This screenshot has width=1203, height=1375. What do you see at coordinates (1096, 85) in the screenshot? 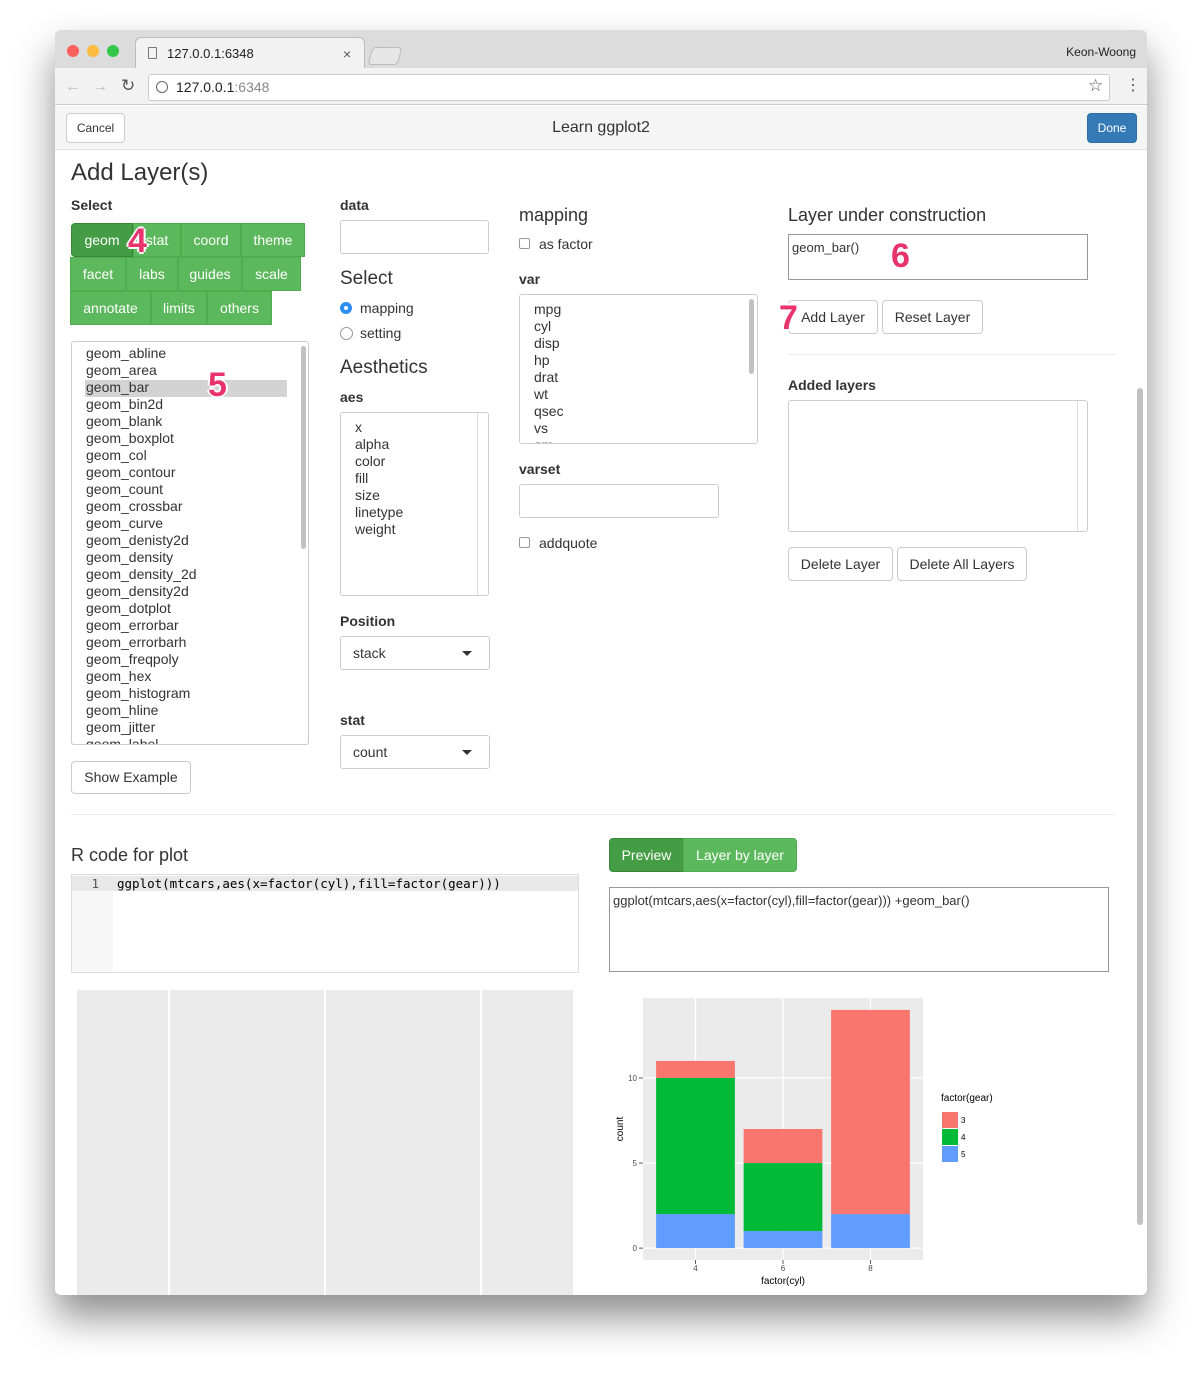
I see `bookmark: ☆` at bounding box center [1096, 85].